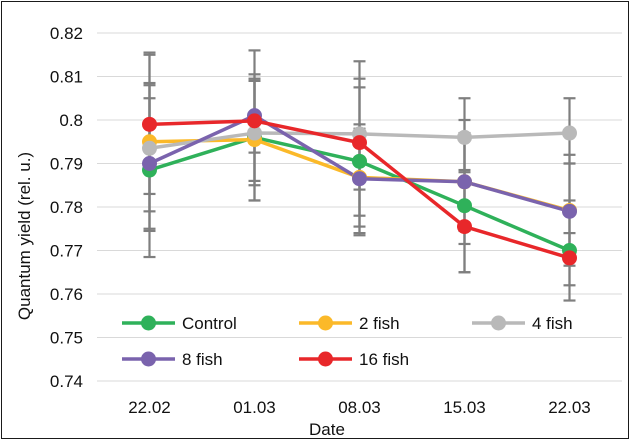  Describe the element at coordinates (379, 323) in the screenshot. I see `legend-label: 2 fish` at that location.